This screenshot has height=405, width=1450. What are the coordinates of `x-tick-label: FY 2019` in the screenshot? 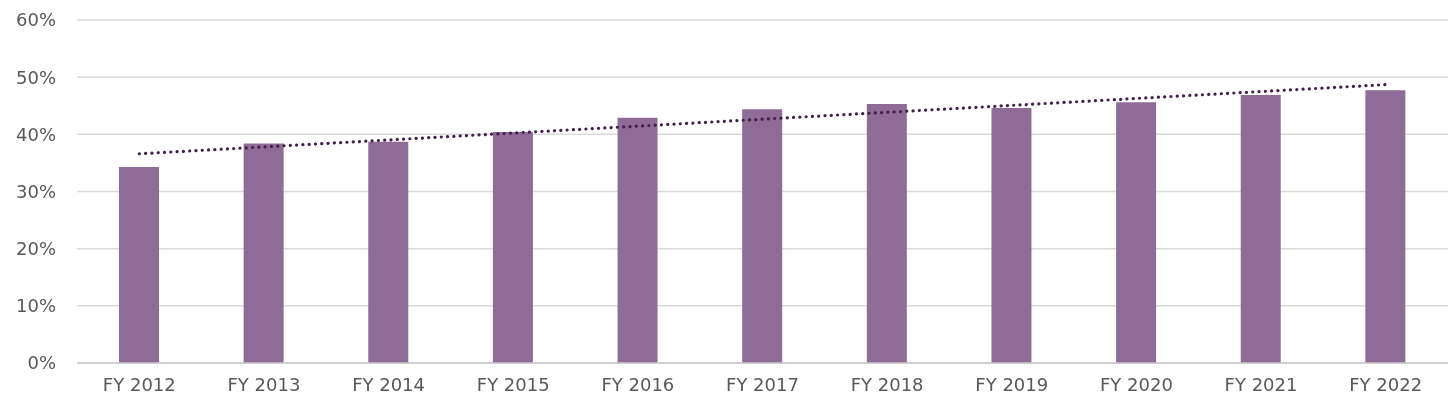 It's located at (1012, 384).